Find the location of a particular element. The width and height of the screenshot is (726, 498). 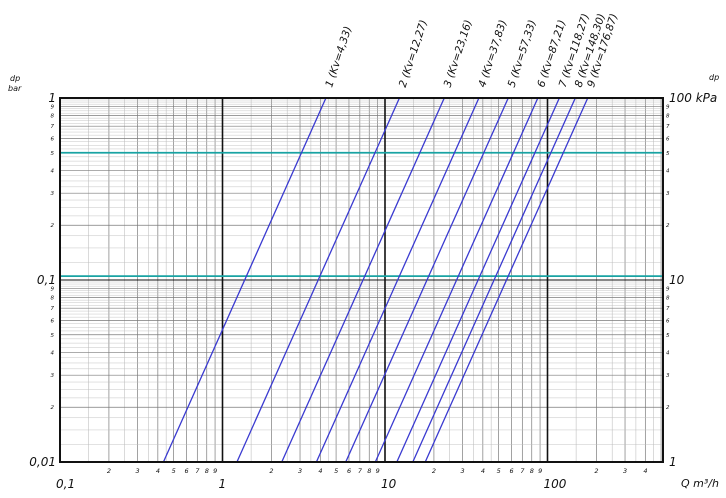

y-left-axis-title-top: dp is located at coordinates (15, 78).